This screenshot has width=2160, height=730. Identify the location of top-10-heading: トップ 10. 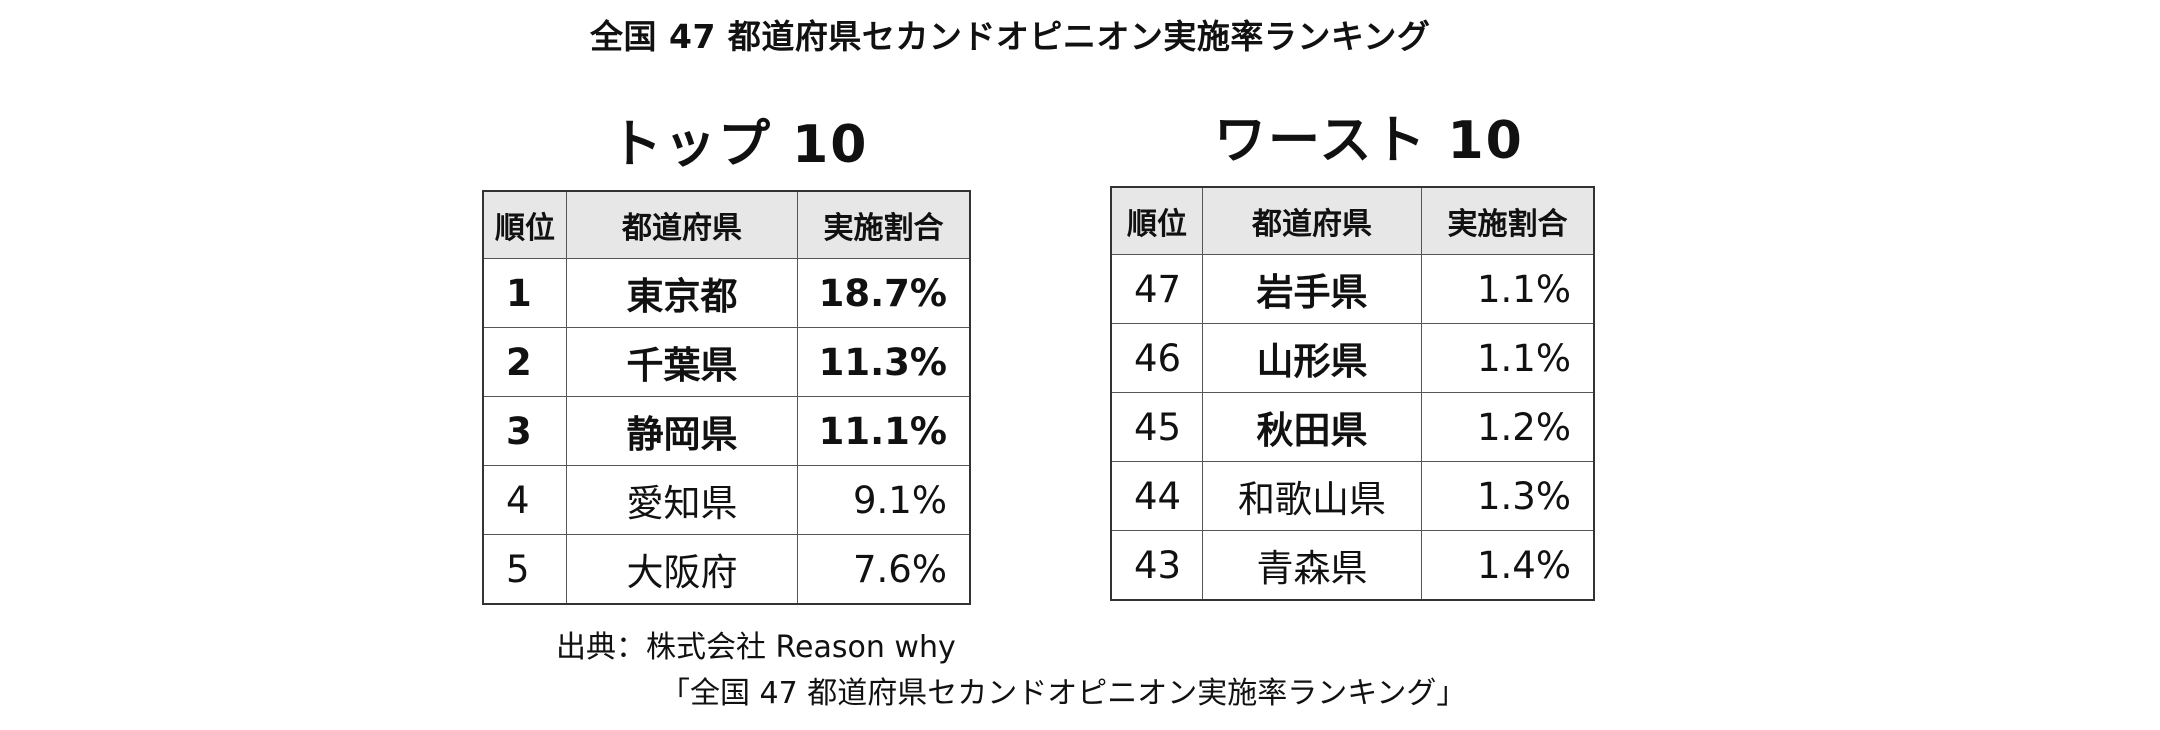
(739, 145).